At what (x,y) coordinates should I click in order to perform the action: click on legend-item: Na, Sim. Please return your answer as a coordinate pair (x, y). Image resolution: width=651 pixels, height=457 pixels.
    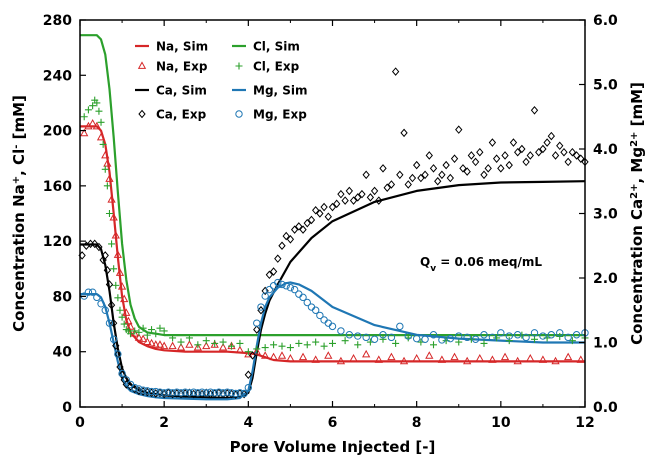
    Looking at the image, I should click on (171, 47).